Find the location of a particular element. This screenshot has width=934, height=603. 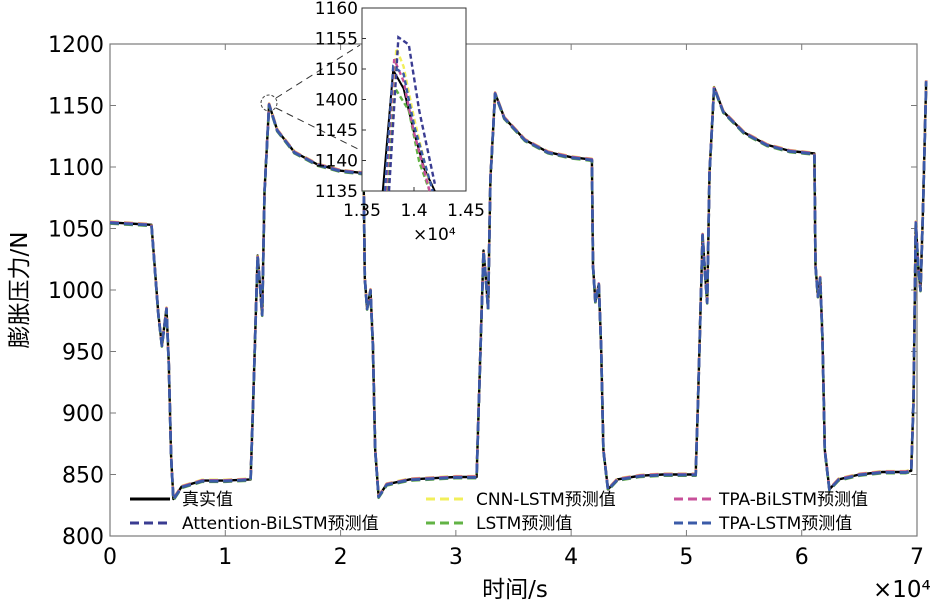

zoom-connector-bottom is located at coordinates (318, 129).